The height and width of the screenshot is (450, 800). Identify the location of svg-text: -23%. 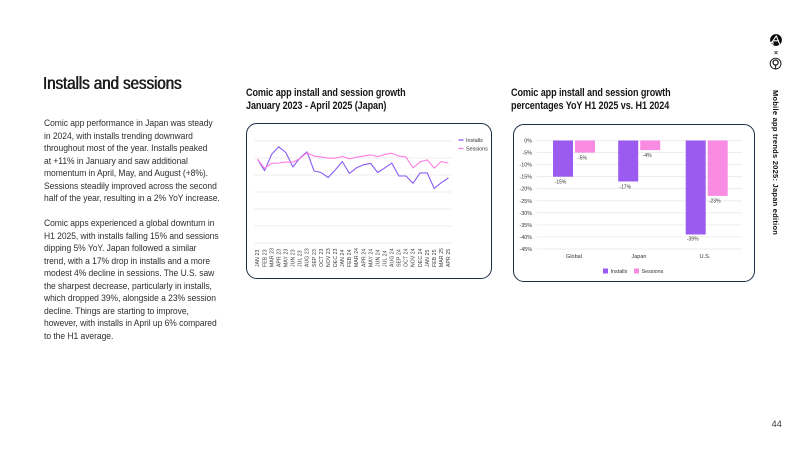
(715, 202).